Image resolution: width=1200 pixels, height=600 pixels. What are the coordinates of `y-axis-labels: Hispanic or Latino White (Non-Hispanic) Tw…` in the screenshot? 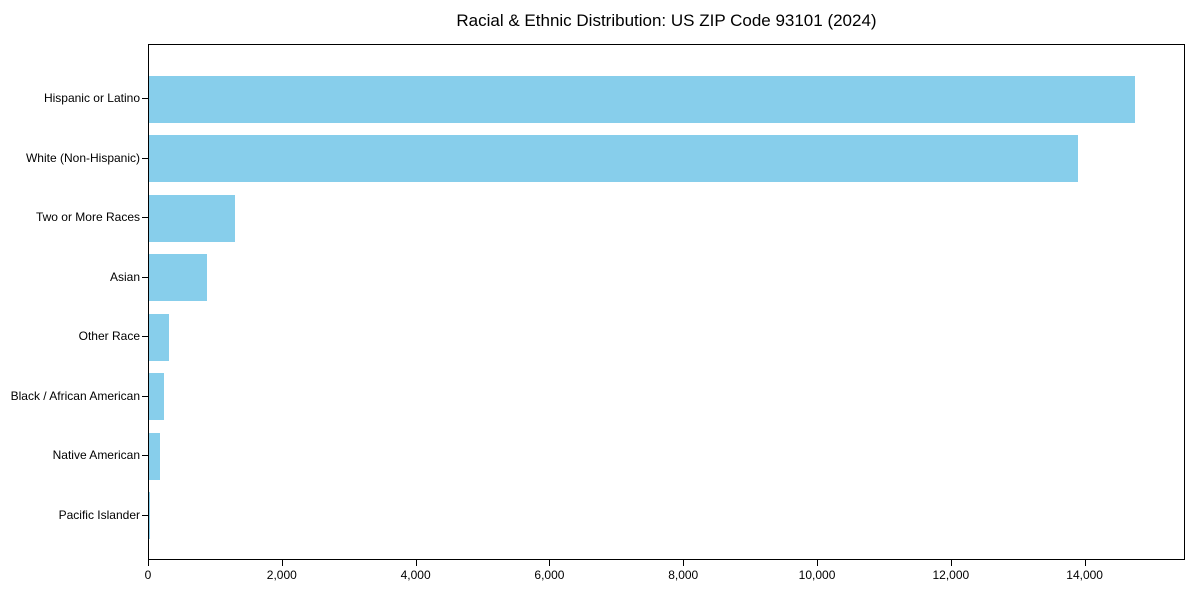 It's located at (70, 302).